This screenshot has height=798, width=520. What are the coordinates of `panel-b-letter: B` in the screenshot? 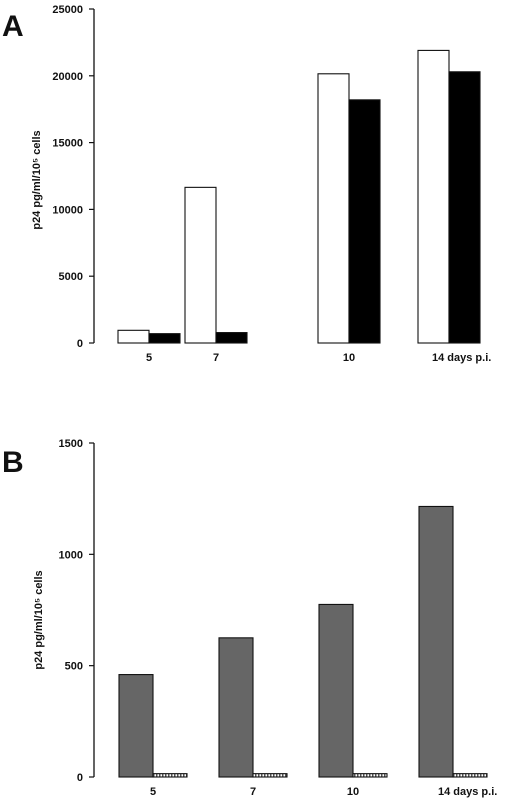 It's located at (13, 462).